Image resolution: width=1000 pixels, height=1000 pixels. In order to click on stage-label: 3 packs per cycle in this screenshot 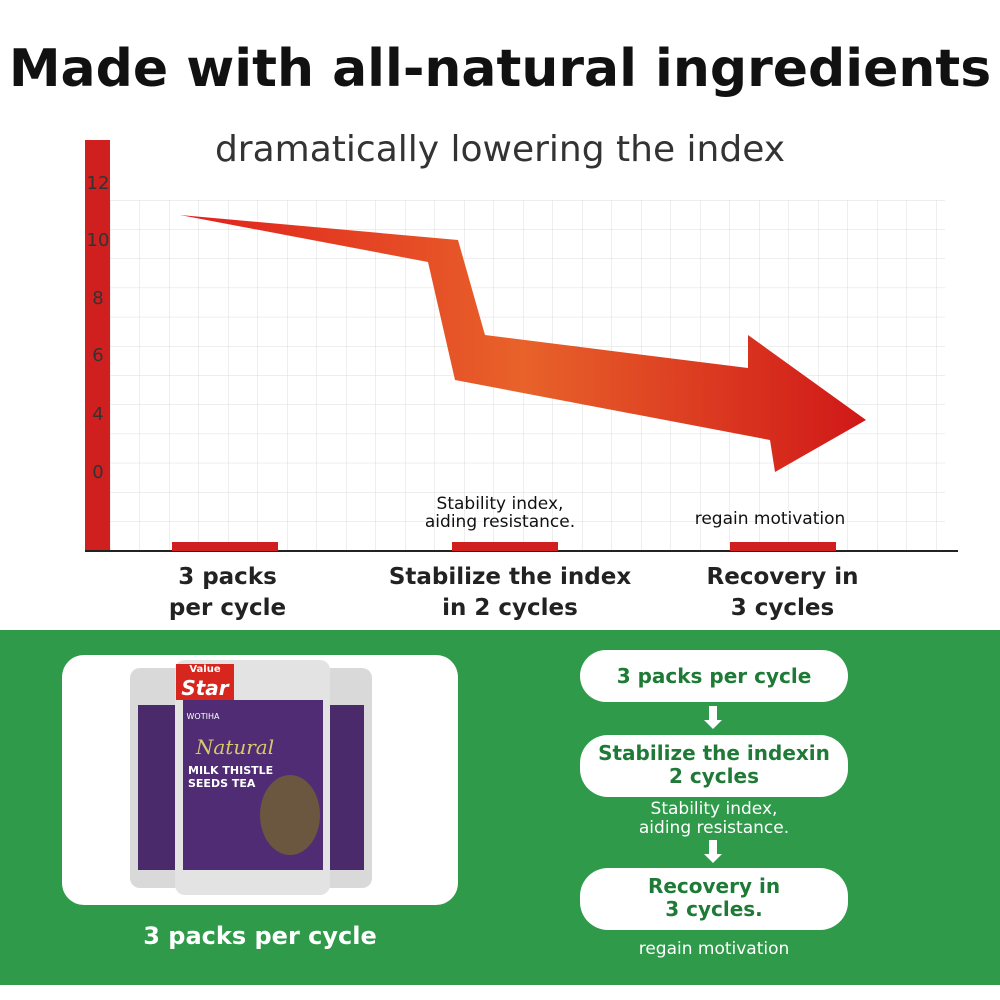, I will do `click(227, 593)`.